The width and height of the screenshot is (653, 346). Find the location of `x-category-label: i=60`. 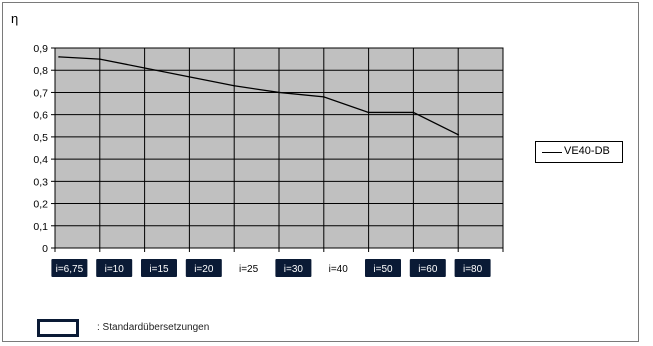

x-category-label: i=60 is located at coordinates (428, 269).